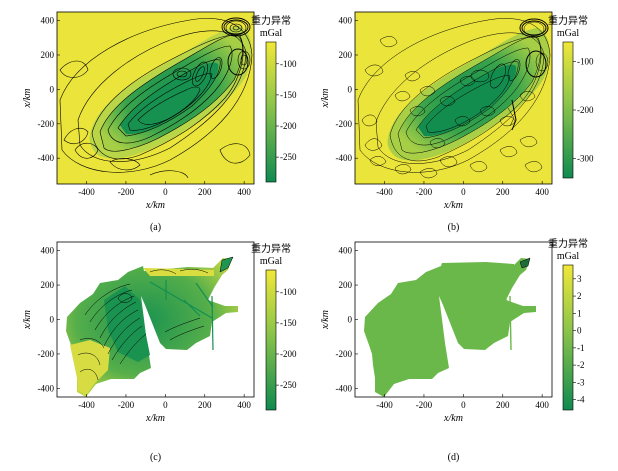 The height and width of the screenshot is (471, 618). Describe the element at coordinates (579, 313) in the screenshot. I see `colorbar-tick-label: 1` at that location.